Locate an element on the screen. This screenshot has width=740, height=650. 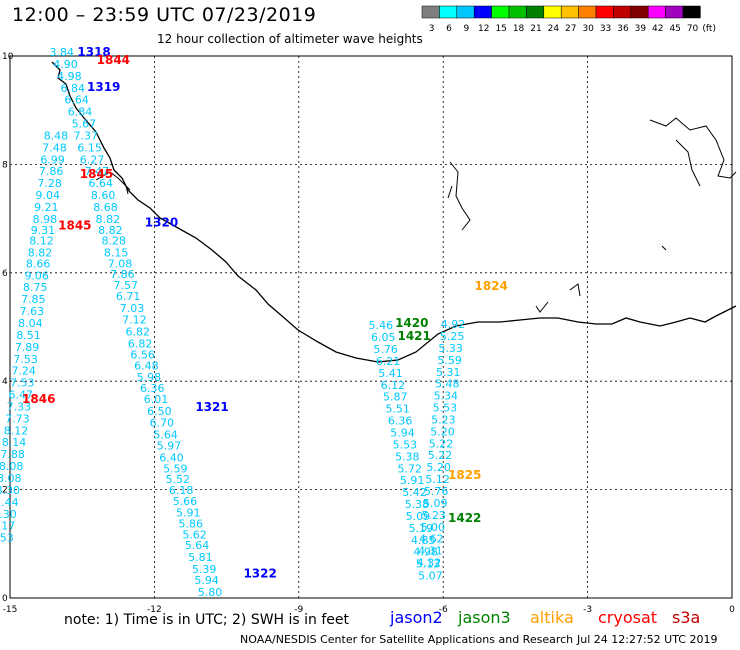
wave-height-value: 4.31 is located at coordinates (430, 551).